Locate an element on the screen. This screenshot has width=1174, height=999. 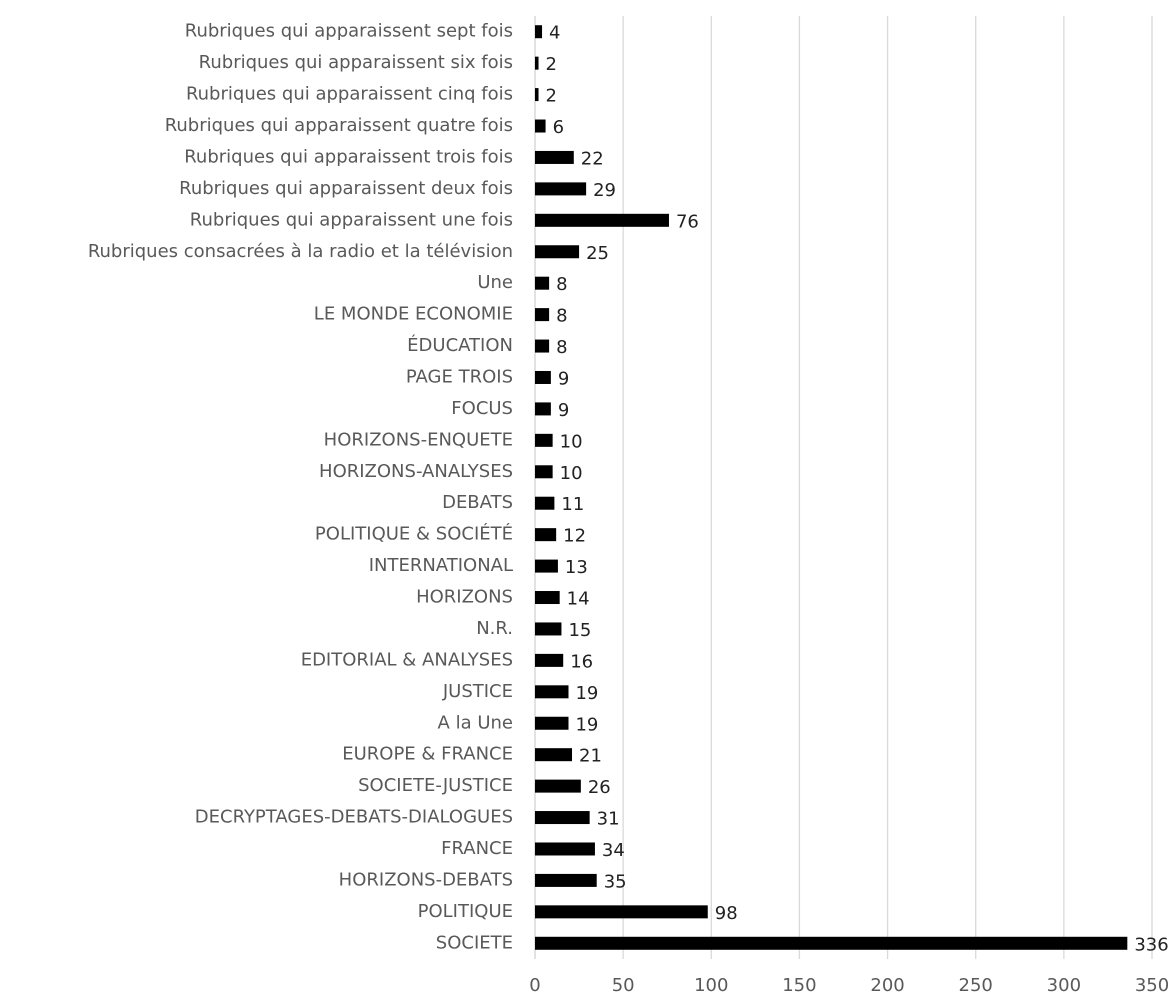
value-label: 15 is located at coordinates (579, 630).